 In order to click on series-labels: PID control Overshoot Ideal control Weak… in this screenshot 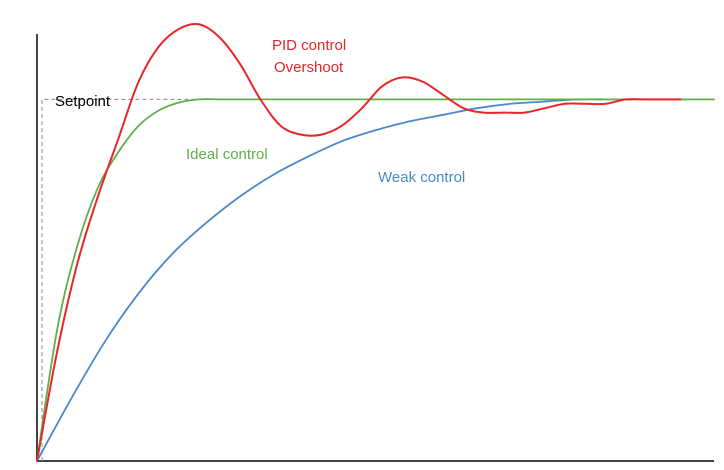, I will do `click(325, 111)`.